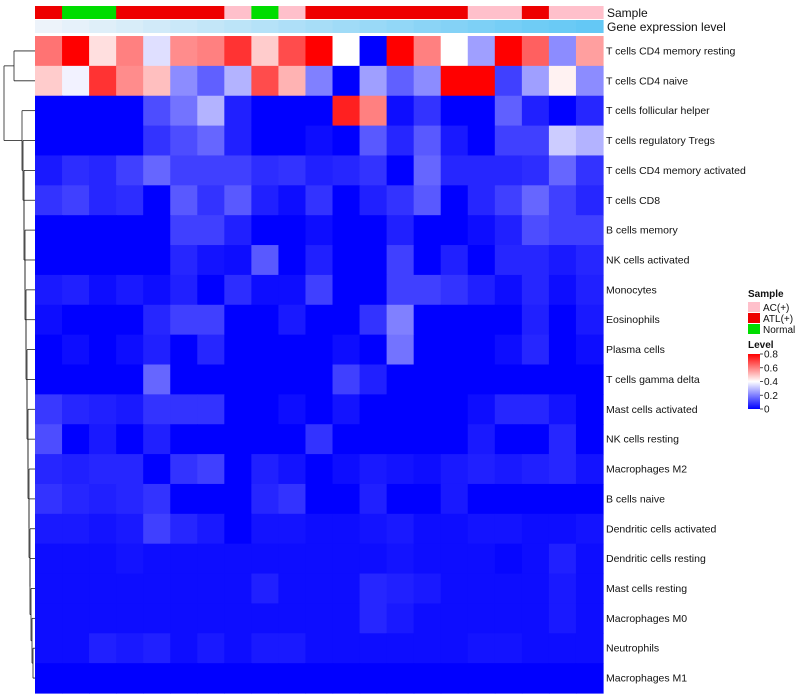 Image resolution: width=800 pixels, height=700 pixels. What do you see at coordinates (646, 470) in the screenshot?
I see `row-label: Macrophages M2` at bounding box center [646, 470].